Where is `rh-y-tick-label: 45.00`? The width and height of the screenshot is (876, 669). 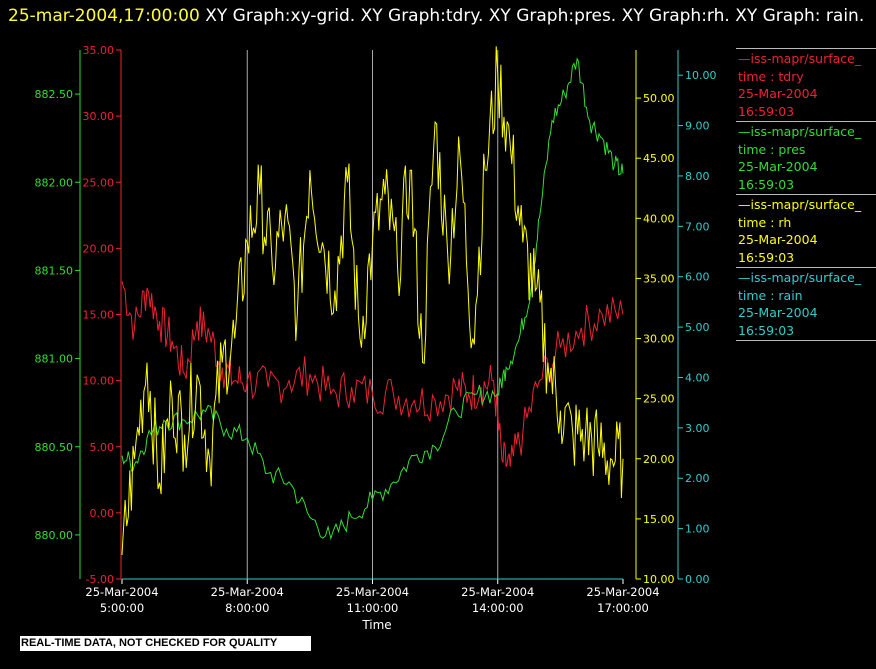 rh-y-tick-label: 45.00 is located at coordinates (659, 158).